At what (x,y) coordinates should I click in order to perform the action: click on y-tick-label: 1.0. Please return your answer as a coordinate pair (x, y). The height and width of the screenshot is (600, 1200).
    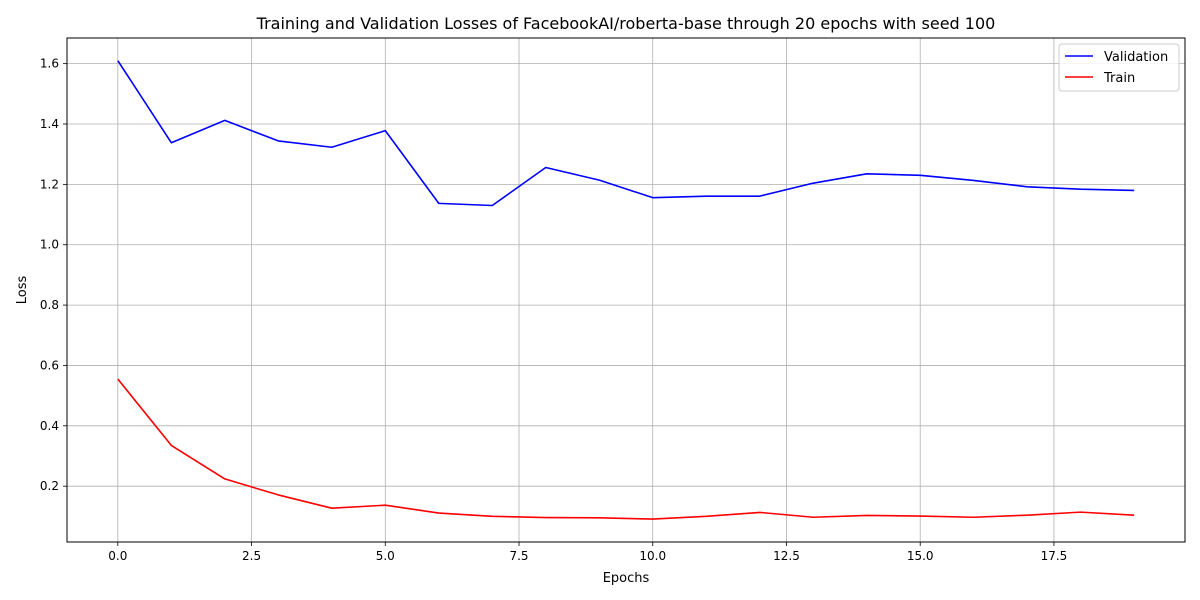
    Looking at the image, I should click on (49, 245).